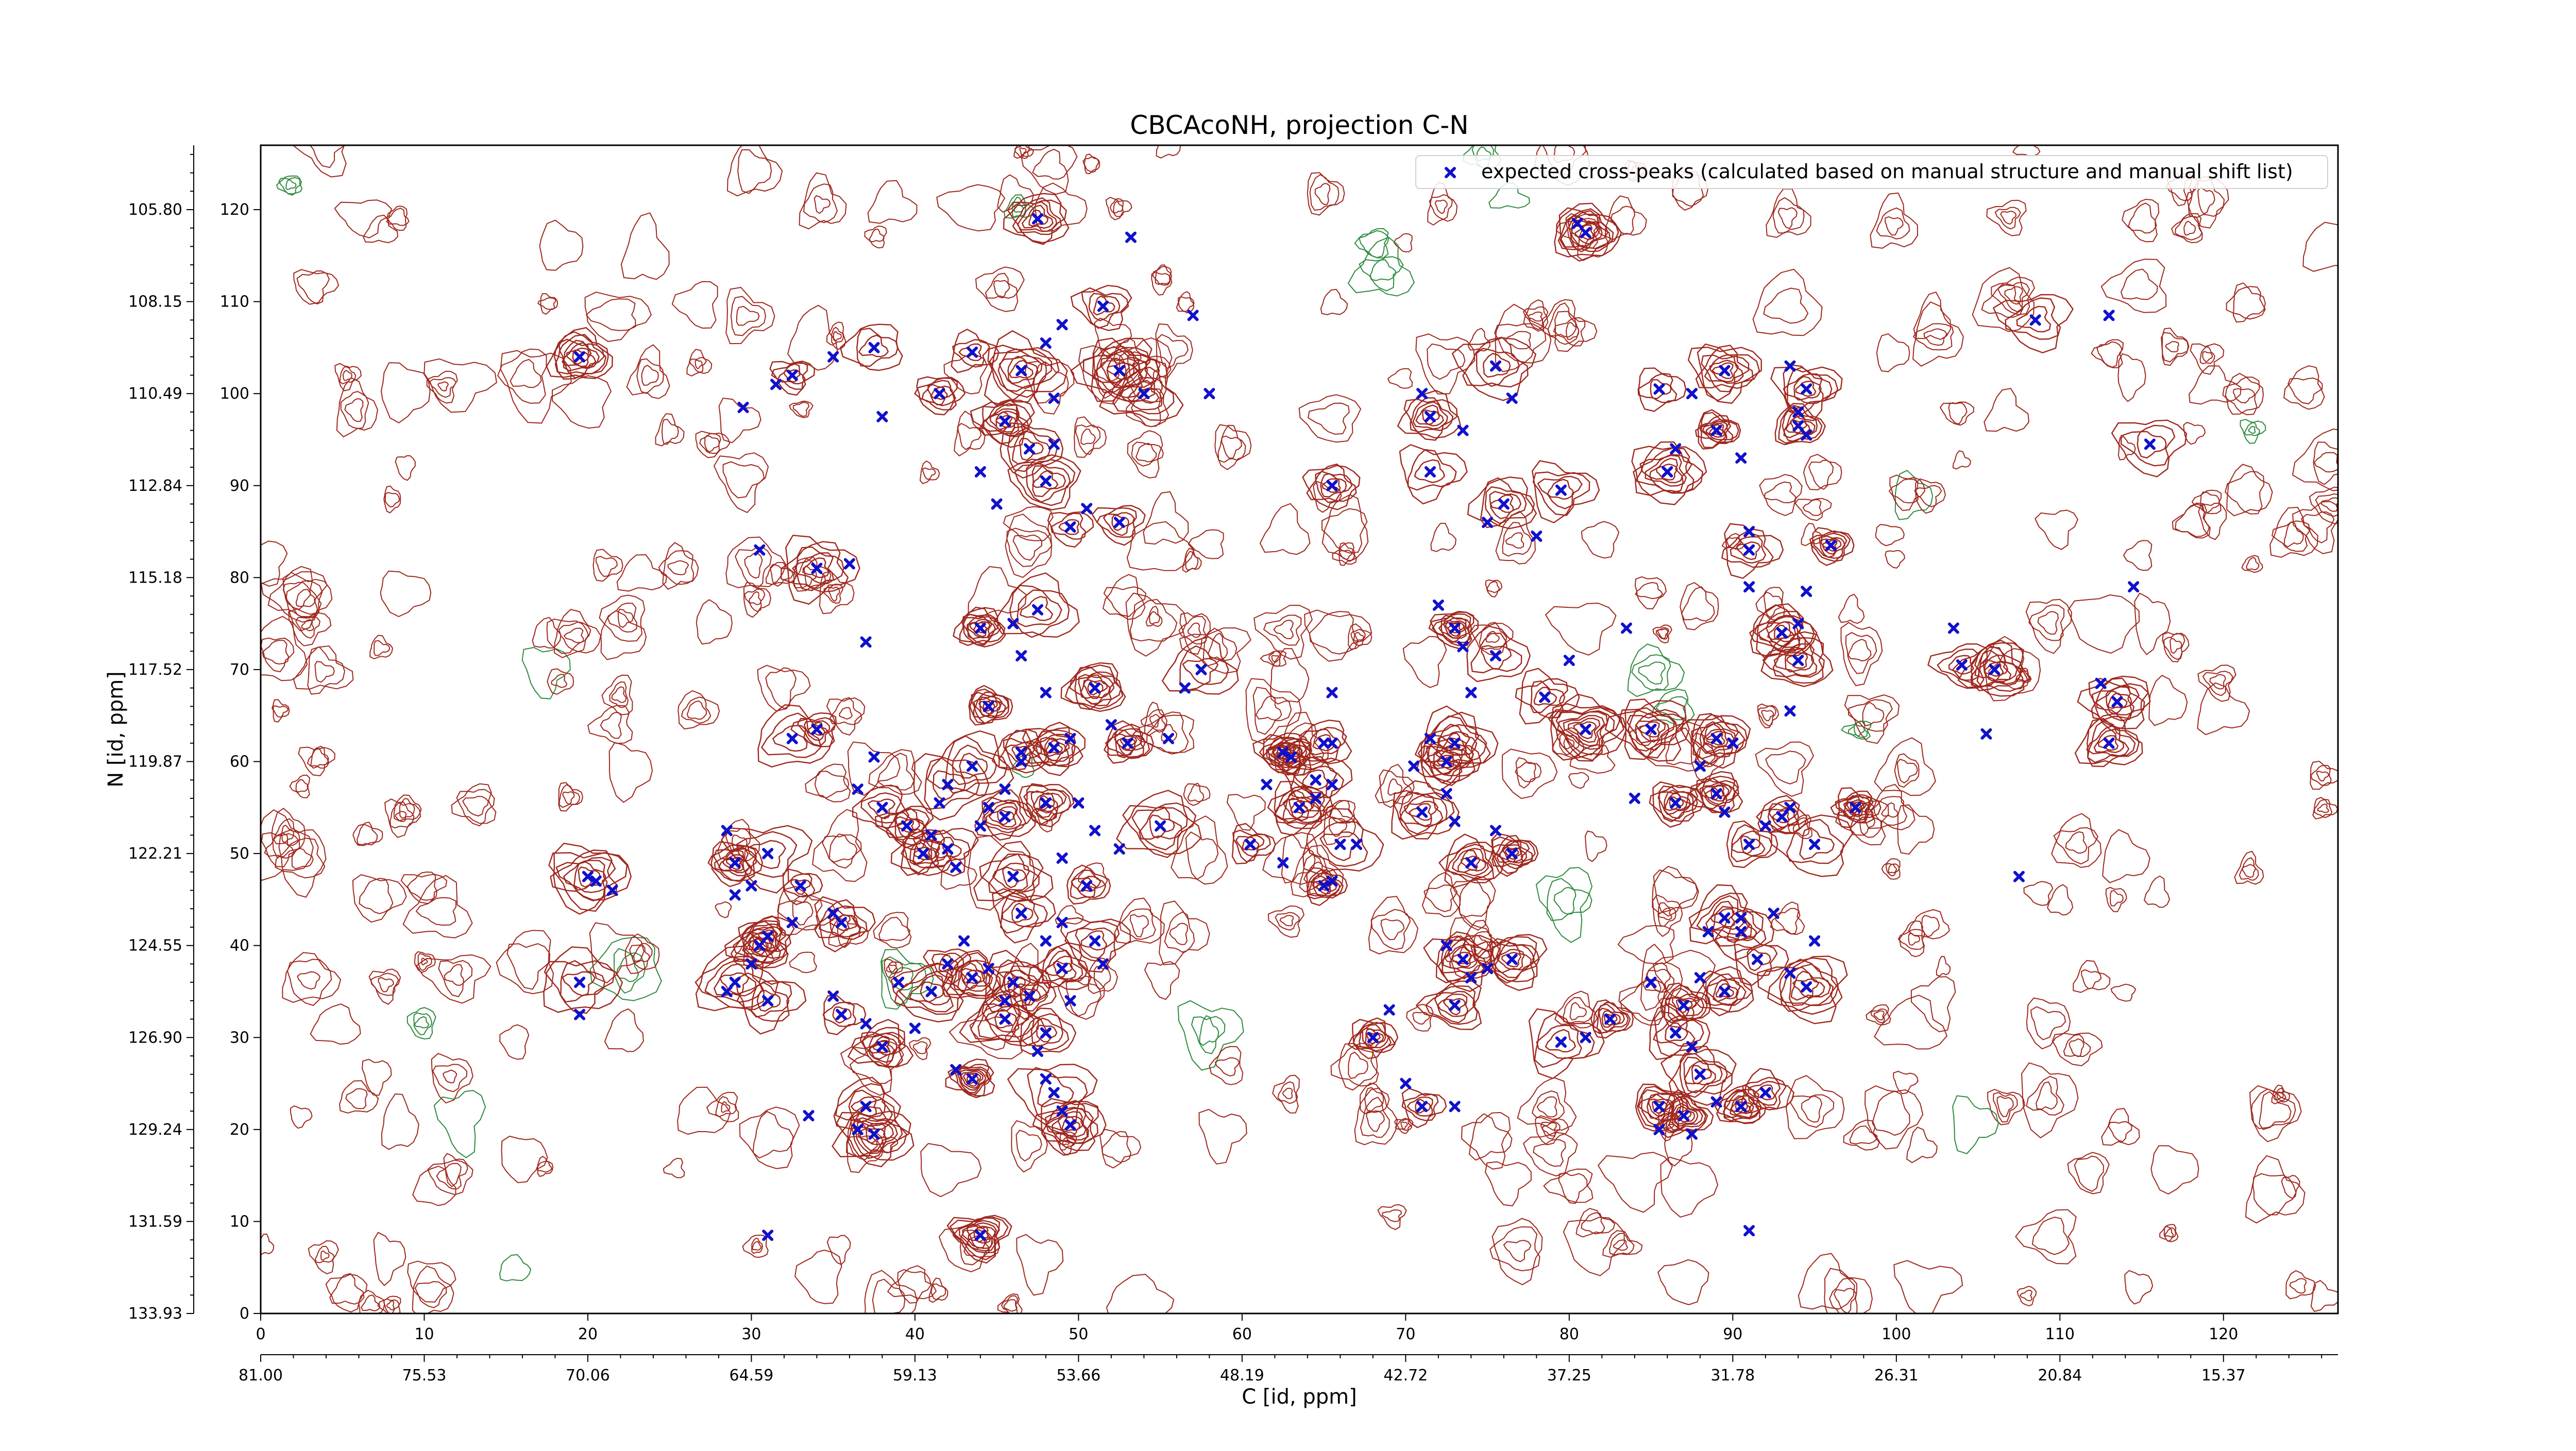 Image resolution: width=2576 pixels, height=1451 pixels. Describe the element at coordinates (155, 394) in the screenshot. I see `y-ppm-tick-label: 110.49` at that location.